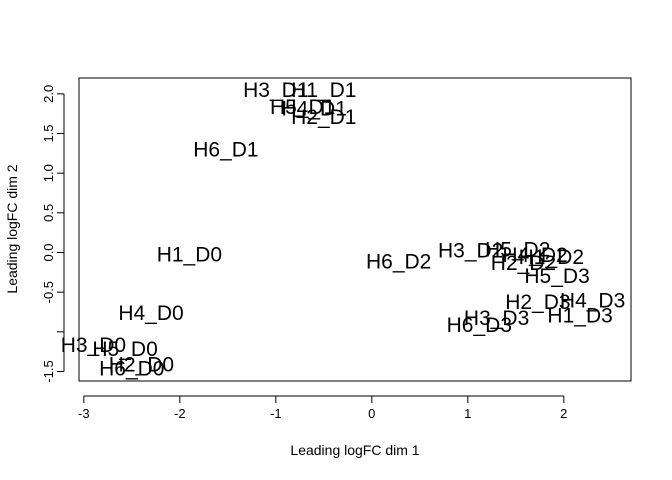  I want to click on x-tick-label: 0, so click(371, 413).